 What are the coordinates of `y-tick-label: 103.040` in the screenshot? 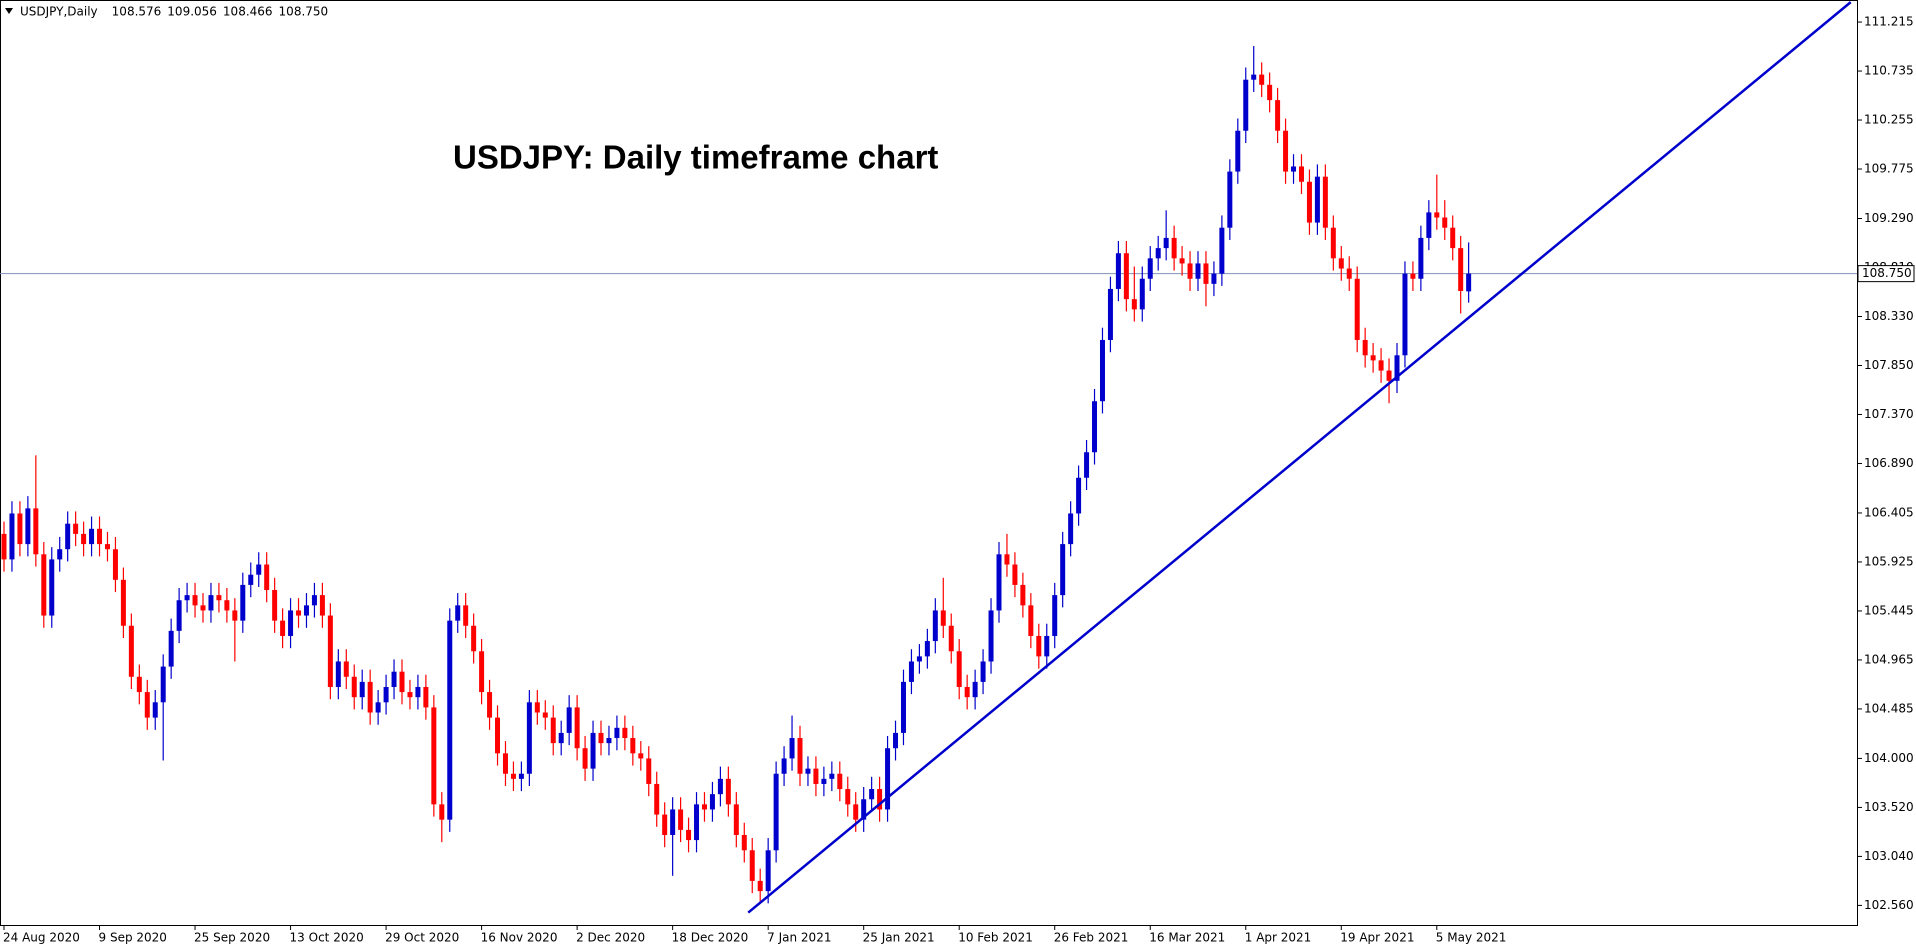 It's located at (1889, 856).